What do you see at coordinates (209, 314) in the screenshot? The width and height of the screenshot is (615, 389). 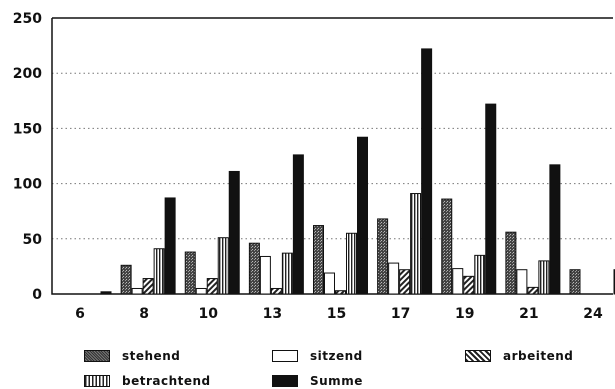 I see `x-tick-label: 10` at bounding box center [209, 314].